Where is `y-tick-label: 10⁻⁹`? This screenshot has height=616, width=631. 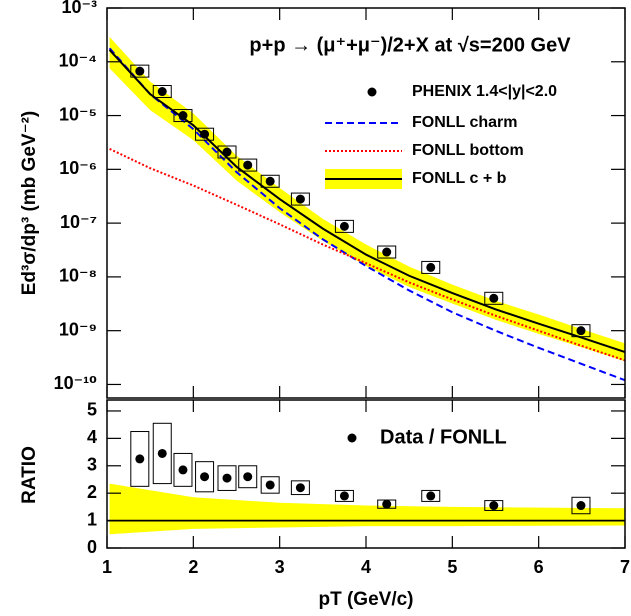
y-tick-label: 10⁻⁹ is located at coordinates (78, 329).